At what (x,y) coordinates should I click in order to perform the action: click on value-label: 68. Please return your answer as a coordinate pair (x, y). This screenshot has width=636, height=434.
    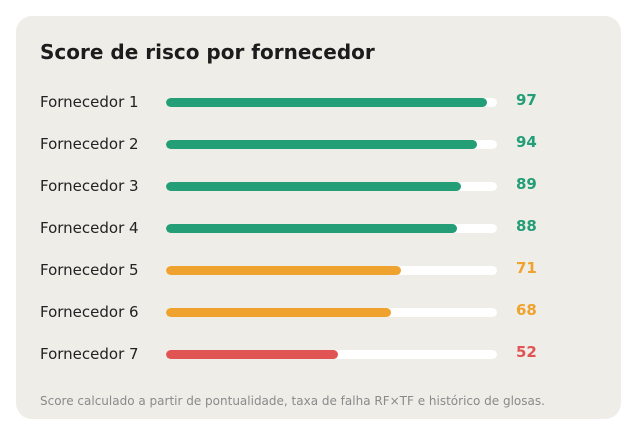
    Looking at the image, I should click on (526, 310).